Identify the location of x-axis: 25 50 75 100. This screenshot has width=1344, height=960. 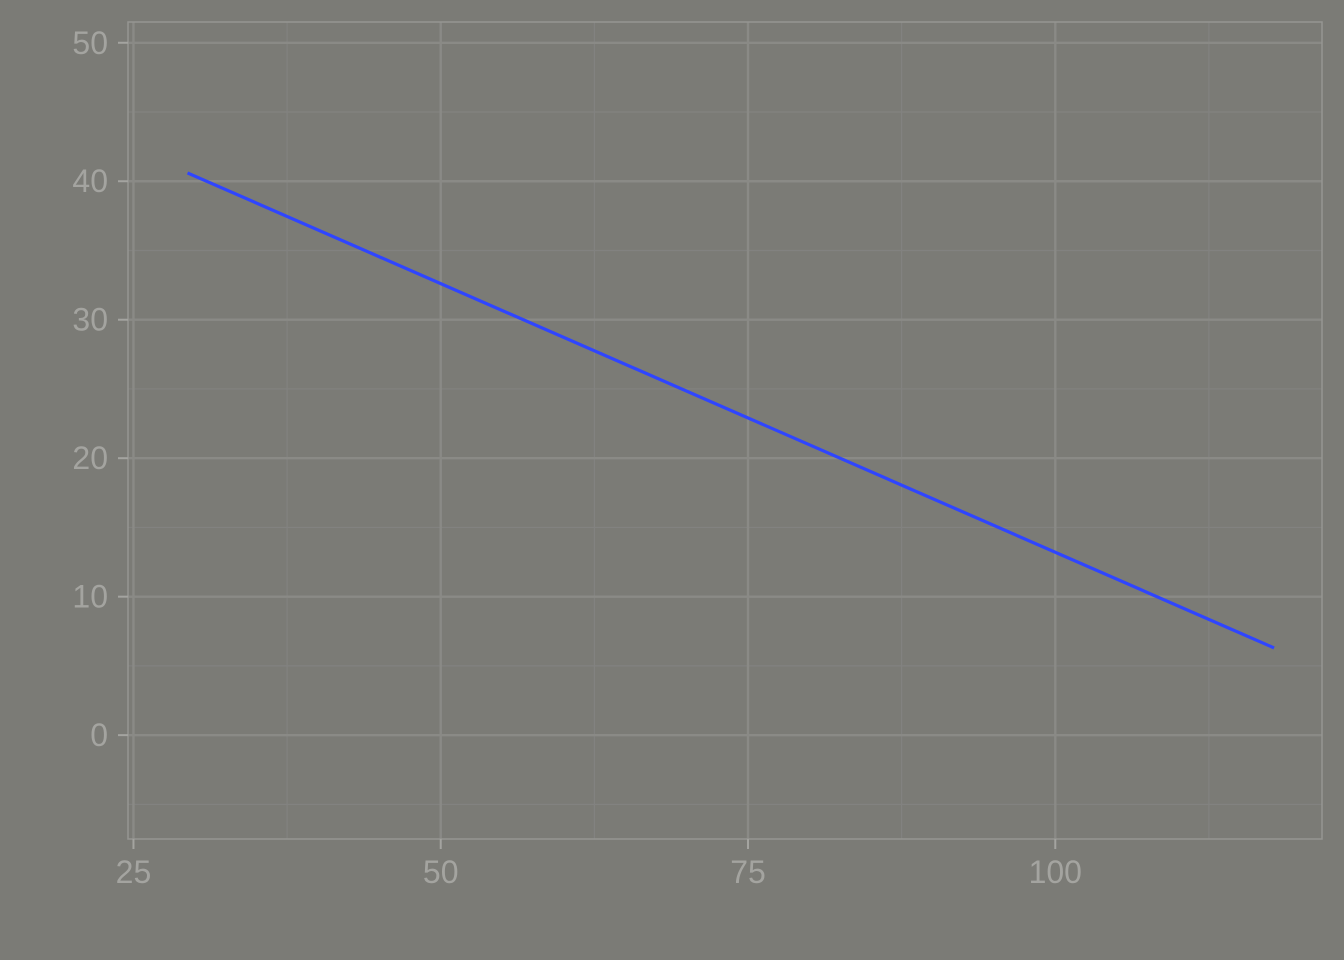
(599, 864).